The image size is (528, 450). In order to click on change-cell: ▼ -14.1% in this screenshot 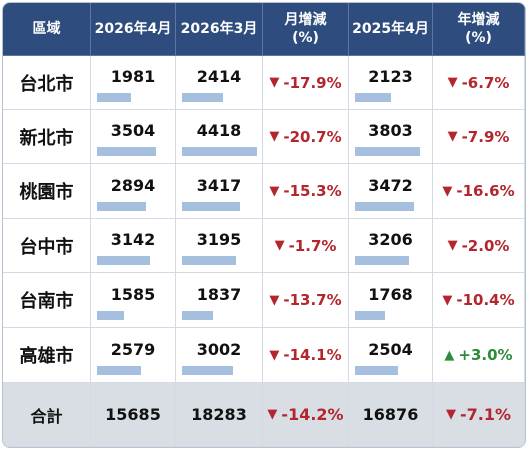, I will do `click(306, 355)`.